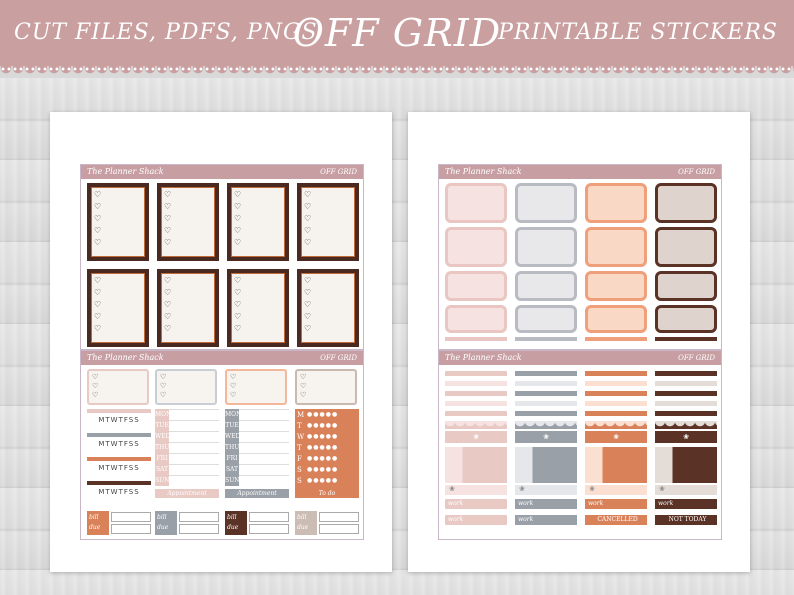 The width and height of the screenshot is (794, 595). What do you see at coordinates (638, 32) in the screenshot?
I see `header-right-text: PRINTABLE STICKERS` at bounding box center [638, 32].